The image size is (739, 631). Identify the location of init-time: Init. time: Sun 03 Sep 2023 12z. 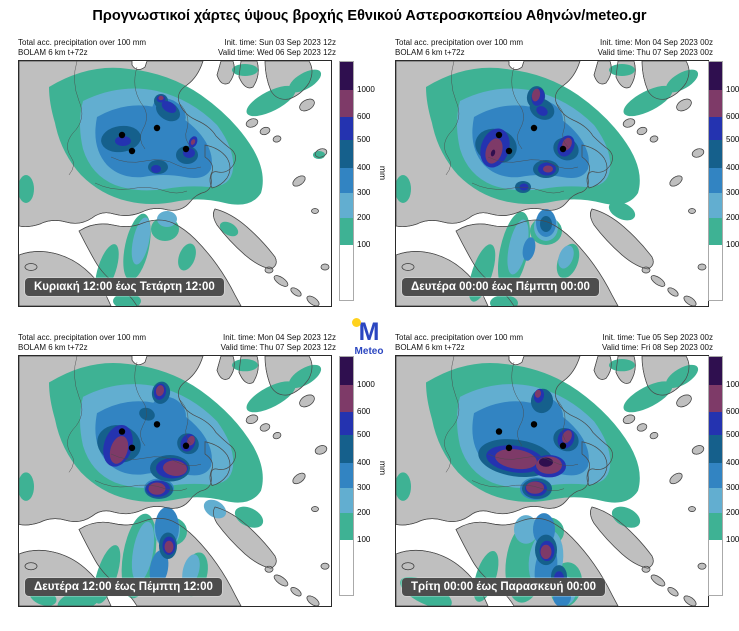
(280, 42).